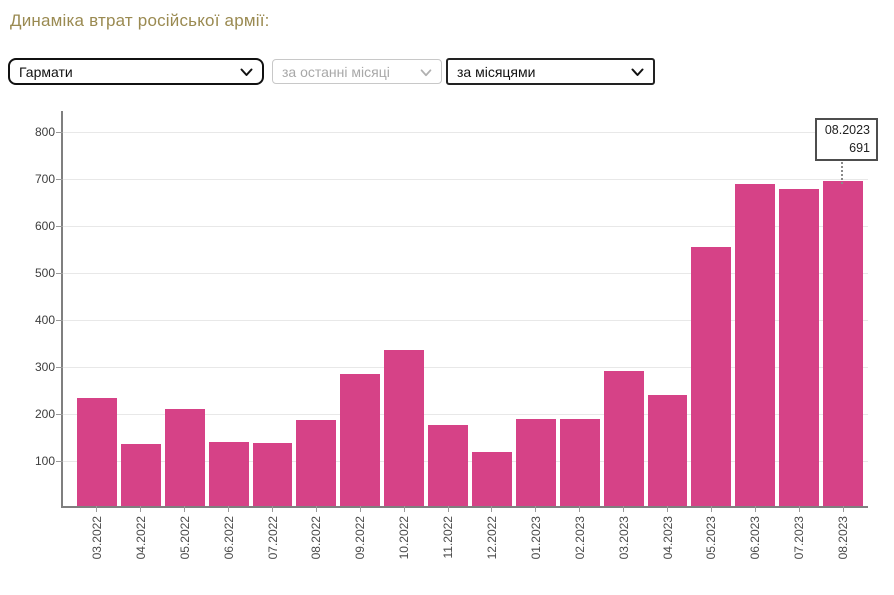  I want to click on x-axis-label-cell: 07.2022, so click(273, 549).